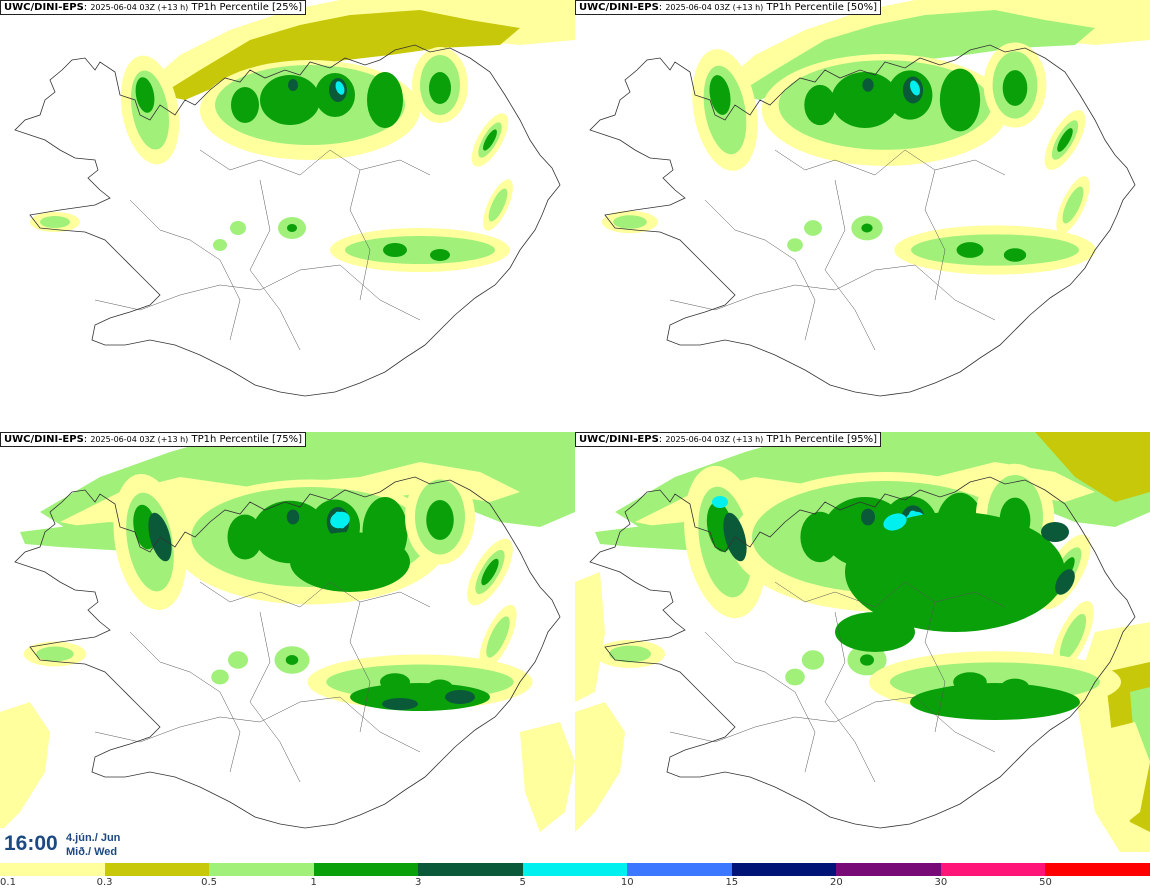 The image size is (1150, 891). Describe the element at coordinates (822, 7) in the screenshot. I see `percentile-label: TP1h Percentile [50%]` at that location.